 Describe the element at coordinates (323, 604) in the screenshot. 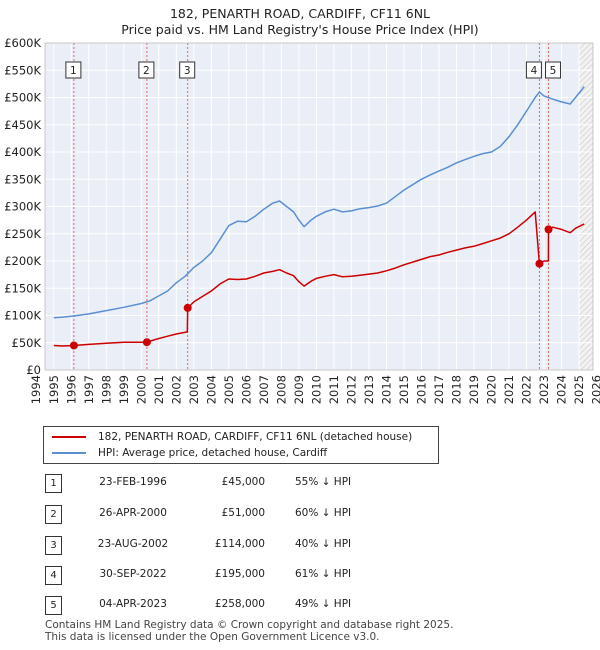

I see `sale-hpi-diff: 49% ↓ HPI` at that location.